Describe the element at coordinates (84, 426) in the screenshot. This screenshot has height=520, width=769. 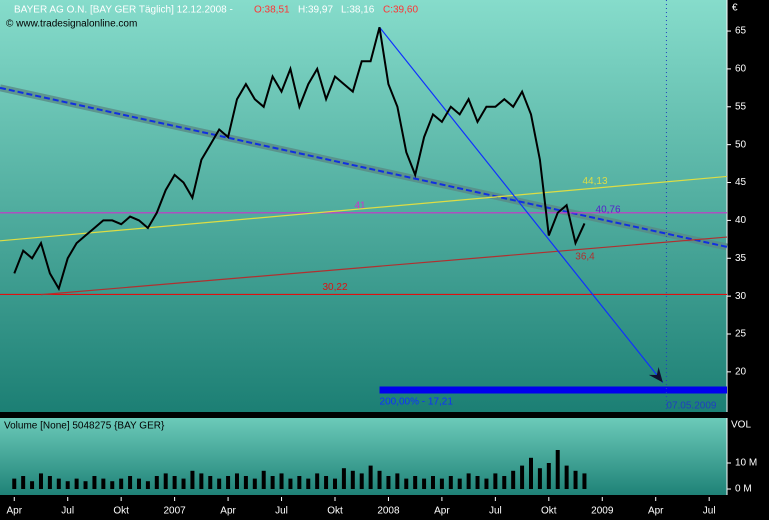
I see `volume-title: Volume [None] 5048275 {BAY GER}` at that location.